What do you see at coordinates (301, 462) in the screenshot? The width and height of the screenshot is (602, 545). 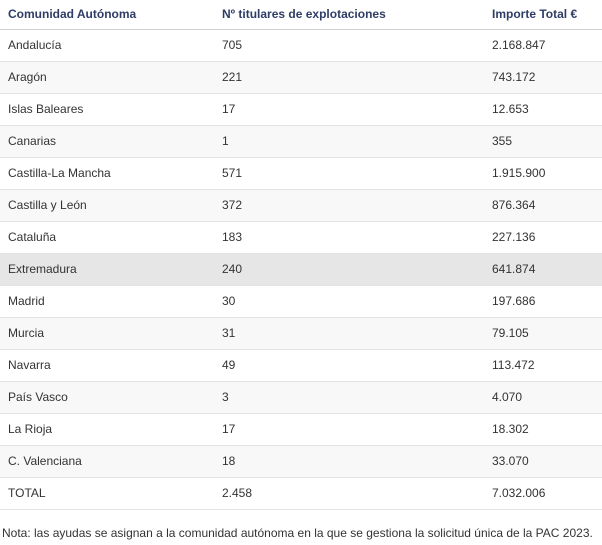 I see `table-row: C. Valenciana 18 33.070` at bounding box center [301, 462].